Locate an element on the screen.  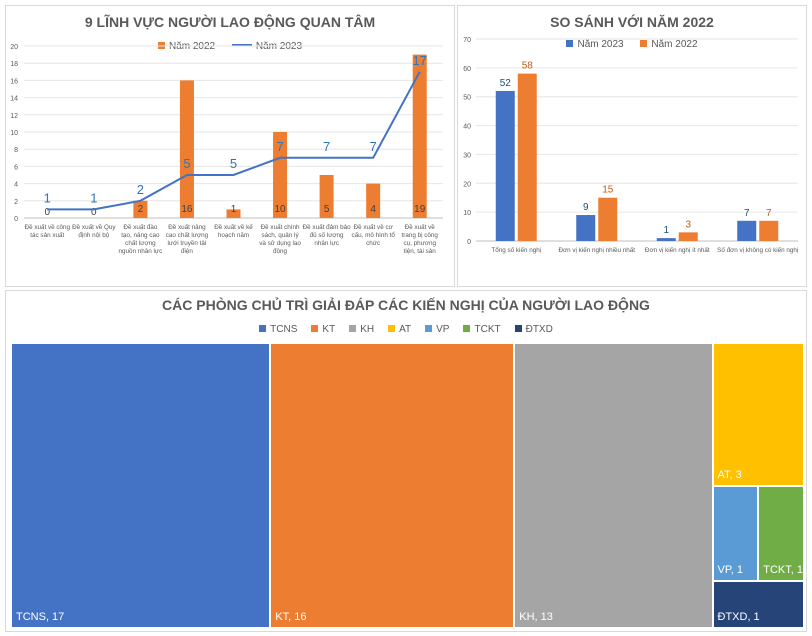
bar-2022-label: 19 is located at coordinates (420, 209).